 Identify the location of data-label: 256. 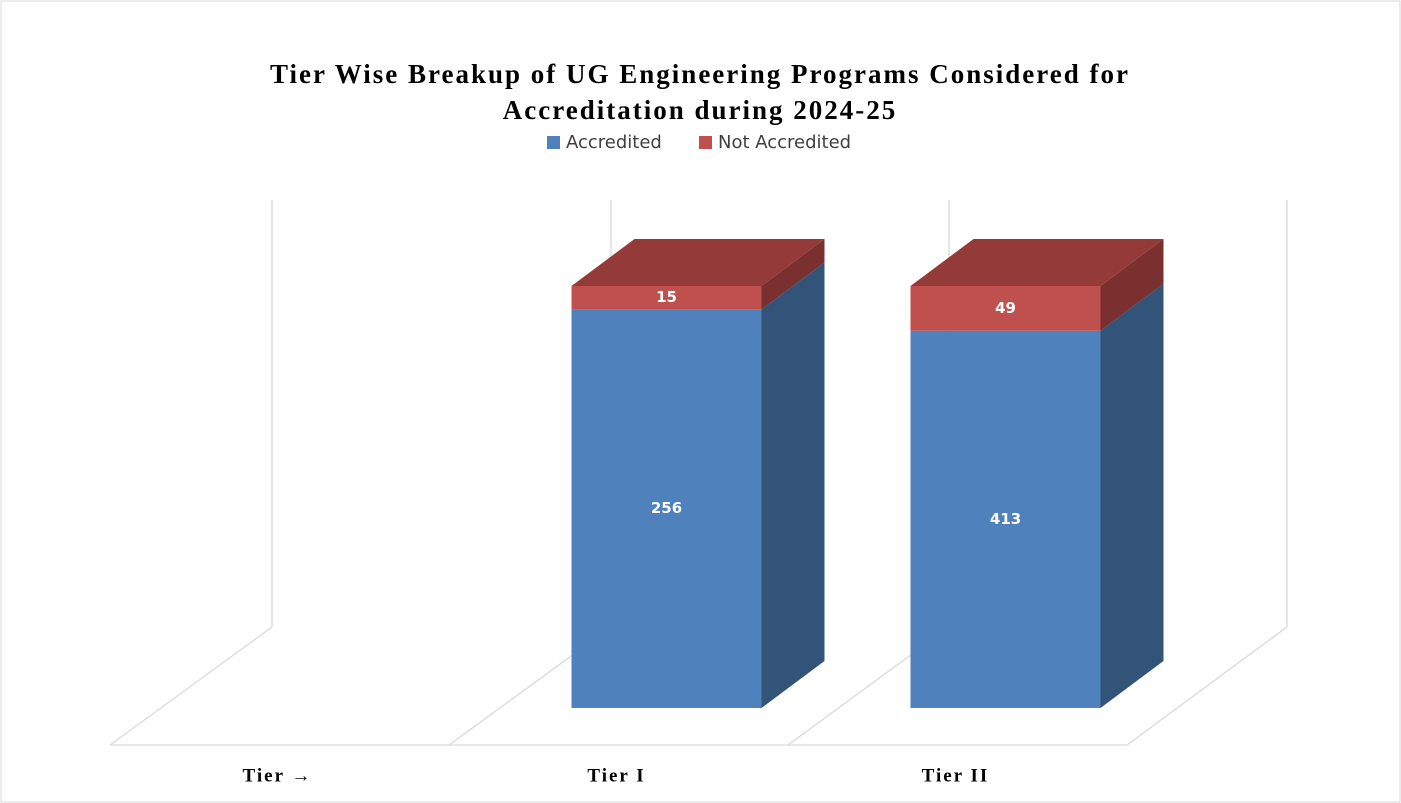
(666, 508).